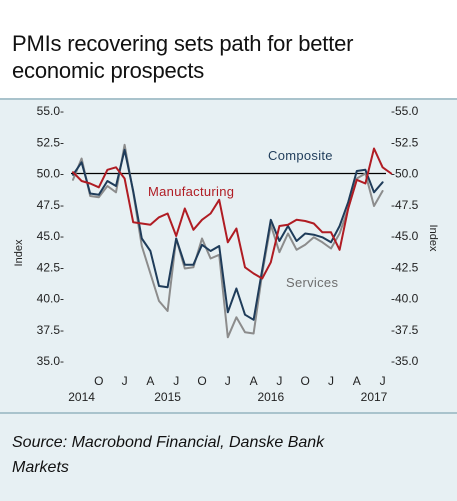 Image resolution: width=457 pixels, height=501 pixels. Describe the element at coordinates (183, 43) in the screenshot. I see `chart-title-line1: PMIs recovering sets path for better` at that location.